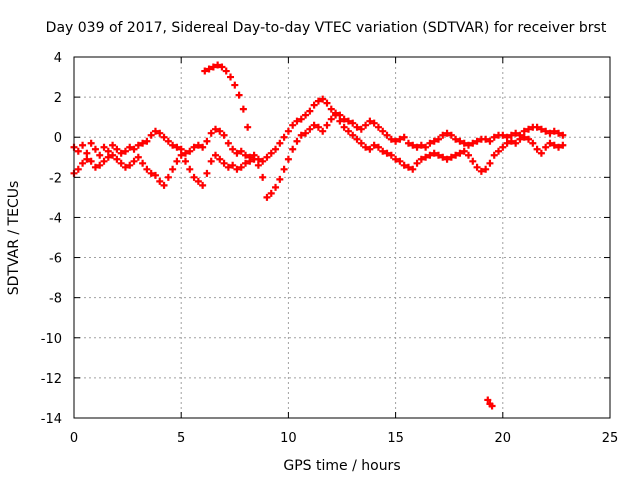 The height and width of the screenshot is (480, 640). I want to click on y-tick-label: -10, so click(51, 339).